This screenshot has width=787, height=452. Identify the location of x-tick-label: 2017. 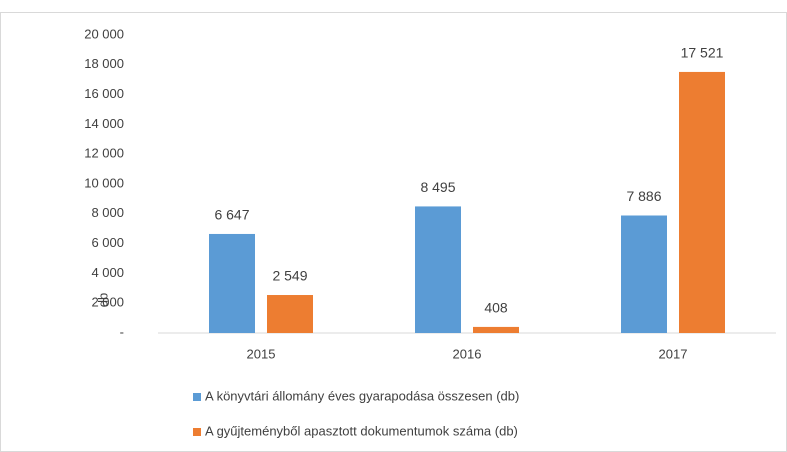
(673, 353).